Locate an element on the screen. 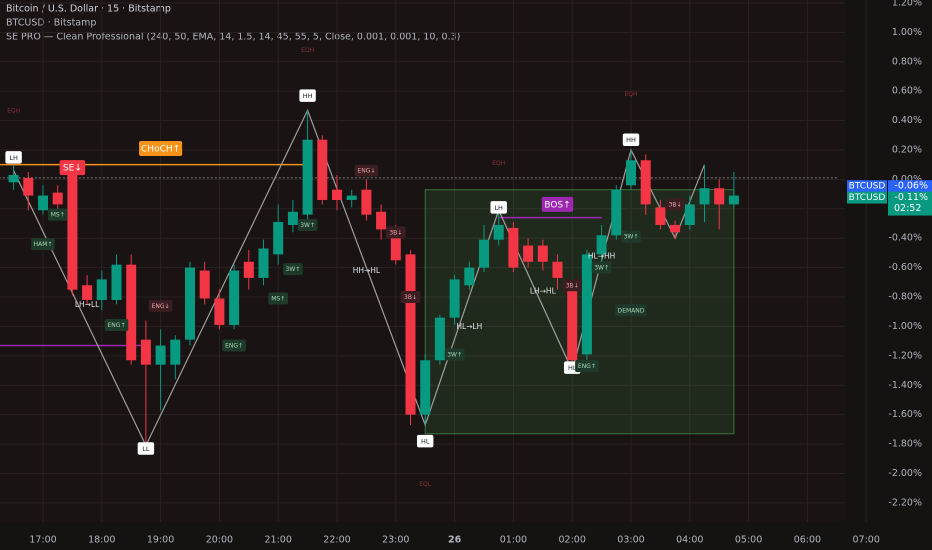 Image resolution: width=932 pixels, height=550 pixels. y-tick-label: -2.20% is located at coordinates (905, 502).